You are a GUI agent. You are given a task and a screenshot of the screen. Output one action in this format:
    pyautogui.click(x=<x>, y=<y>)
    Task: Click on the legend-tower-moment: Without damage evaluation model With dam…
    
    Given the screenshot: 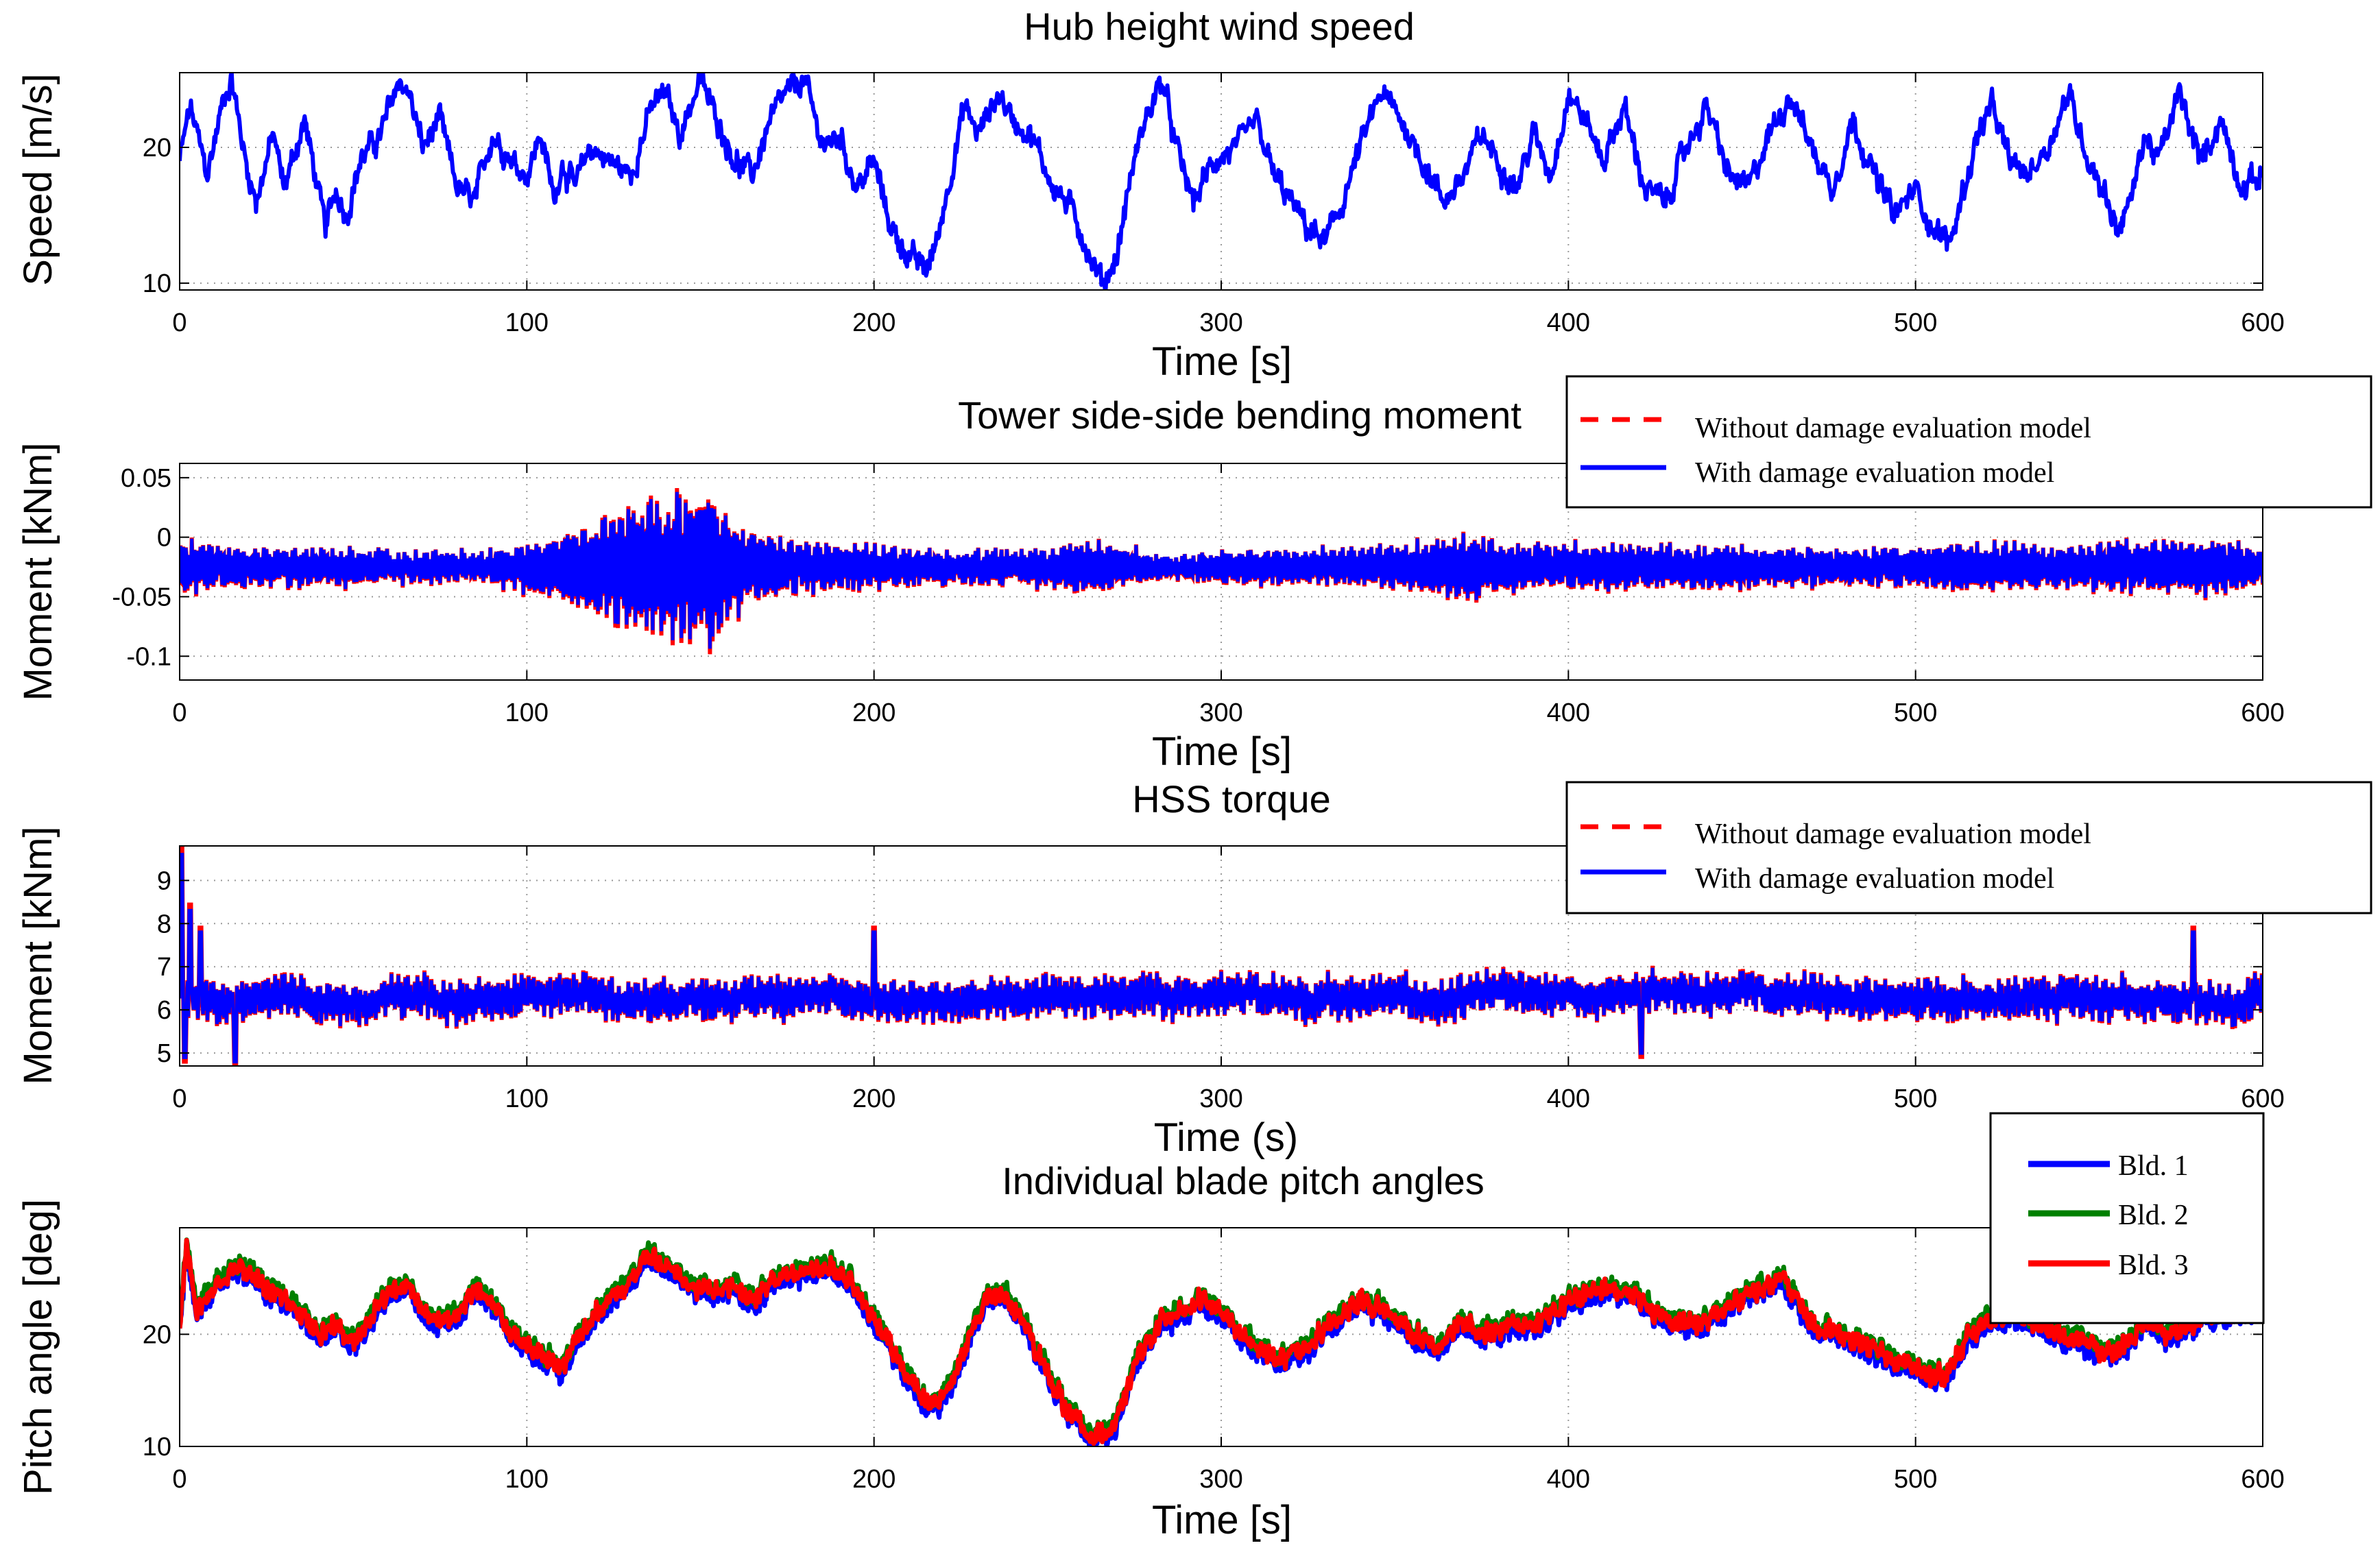 What is the action you would take?
    pyautogui.click(x=1968, y=442)
    